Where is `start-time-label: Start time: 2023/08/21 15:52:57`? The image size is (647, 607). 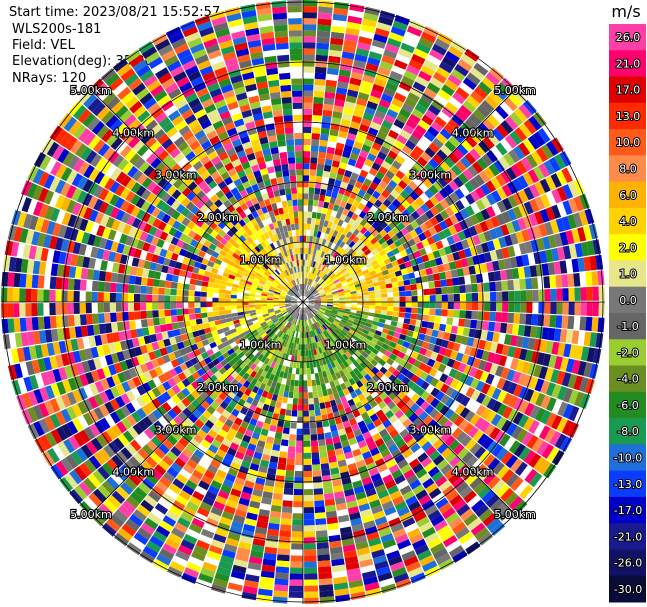 start-time-label: Start time: 2023/08/21 15:52:57 is located at coordinates (115, 12).